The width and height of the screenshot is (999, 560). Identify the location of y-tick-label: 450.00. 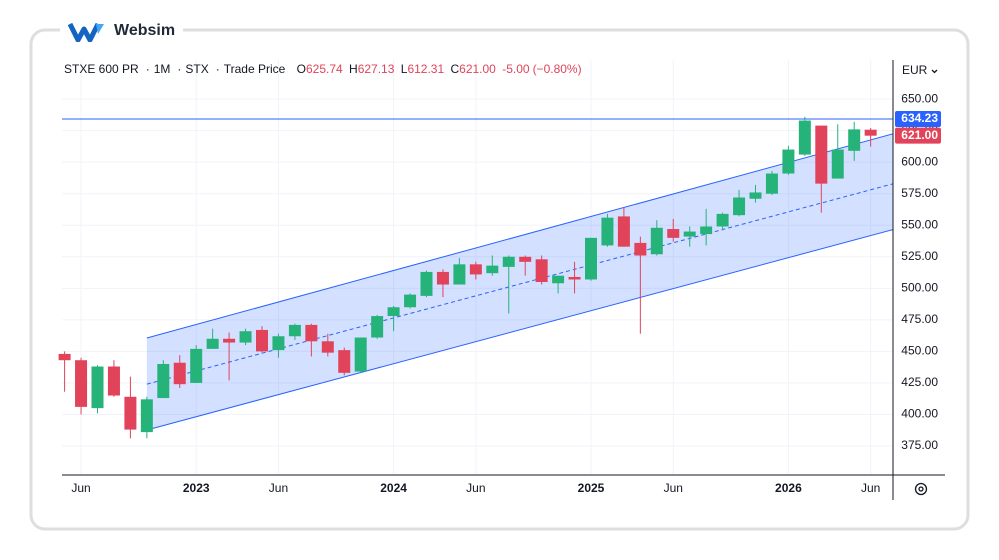
(919, 351).